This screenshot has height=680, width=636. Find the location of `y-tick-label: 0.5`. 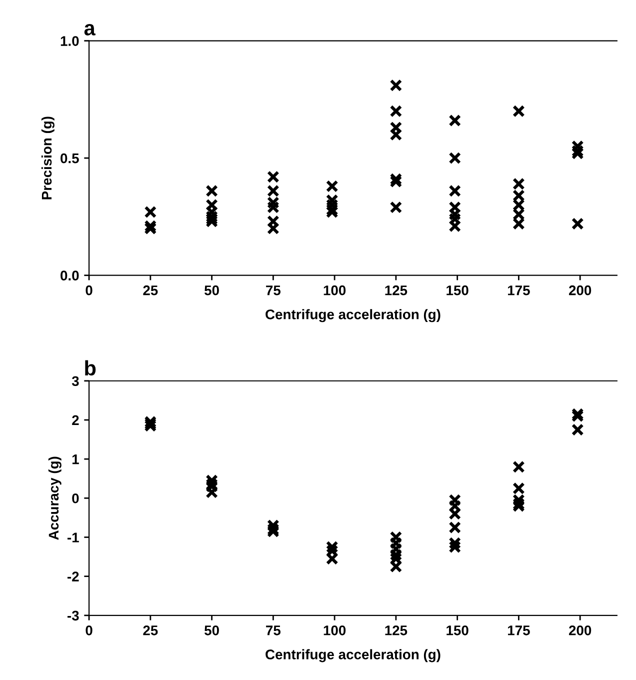

y-tick-label: 0.5 is located at coordinates (69, 158).